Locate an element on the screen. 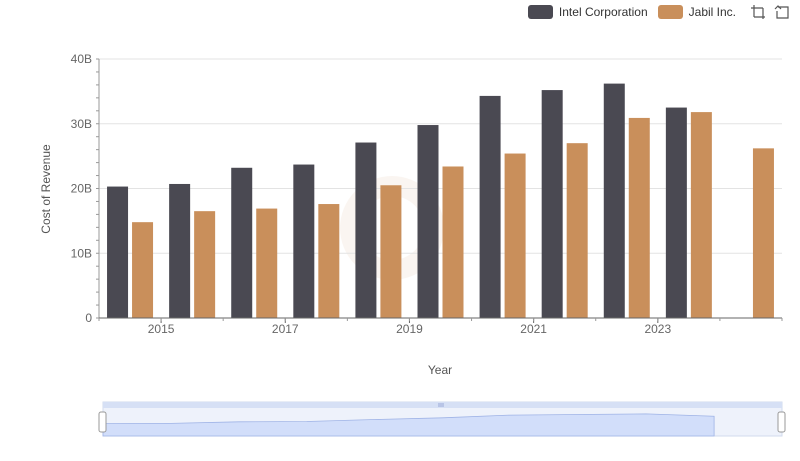 This screenshot has width=800, height=461. x-tick-label: 2023 is located at coordinates (657, 329).